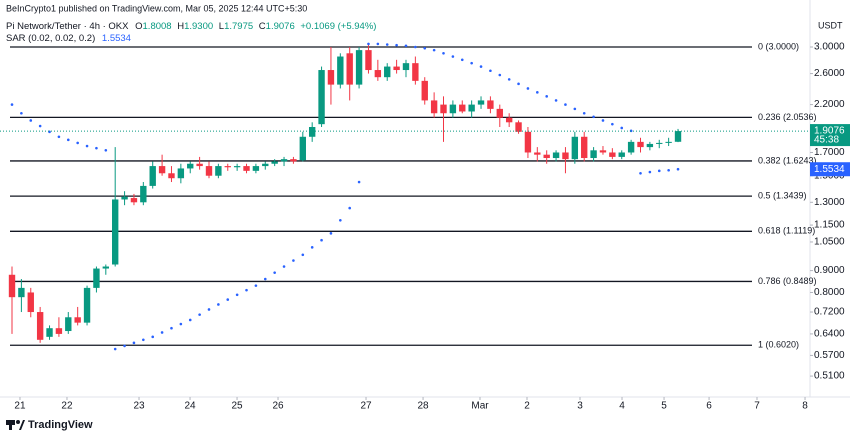  Describe the element at coordinates (829, 292) in the screenshot. I see `y-tick-label: 0.8000` at that location.